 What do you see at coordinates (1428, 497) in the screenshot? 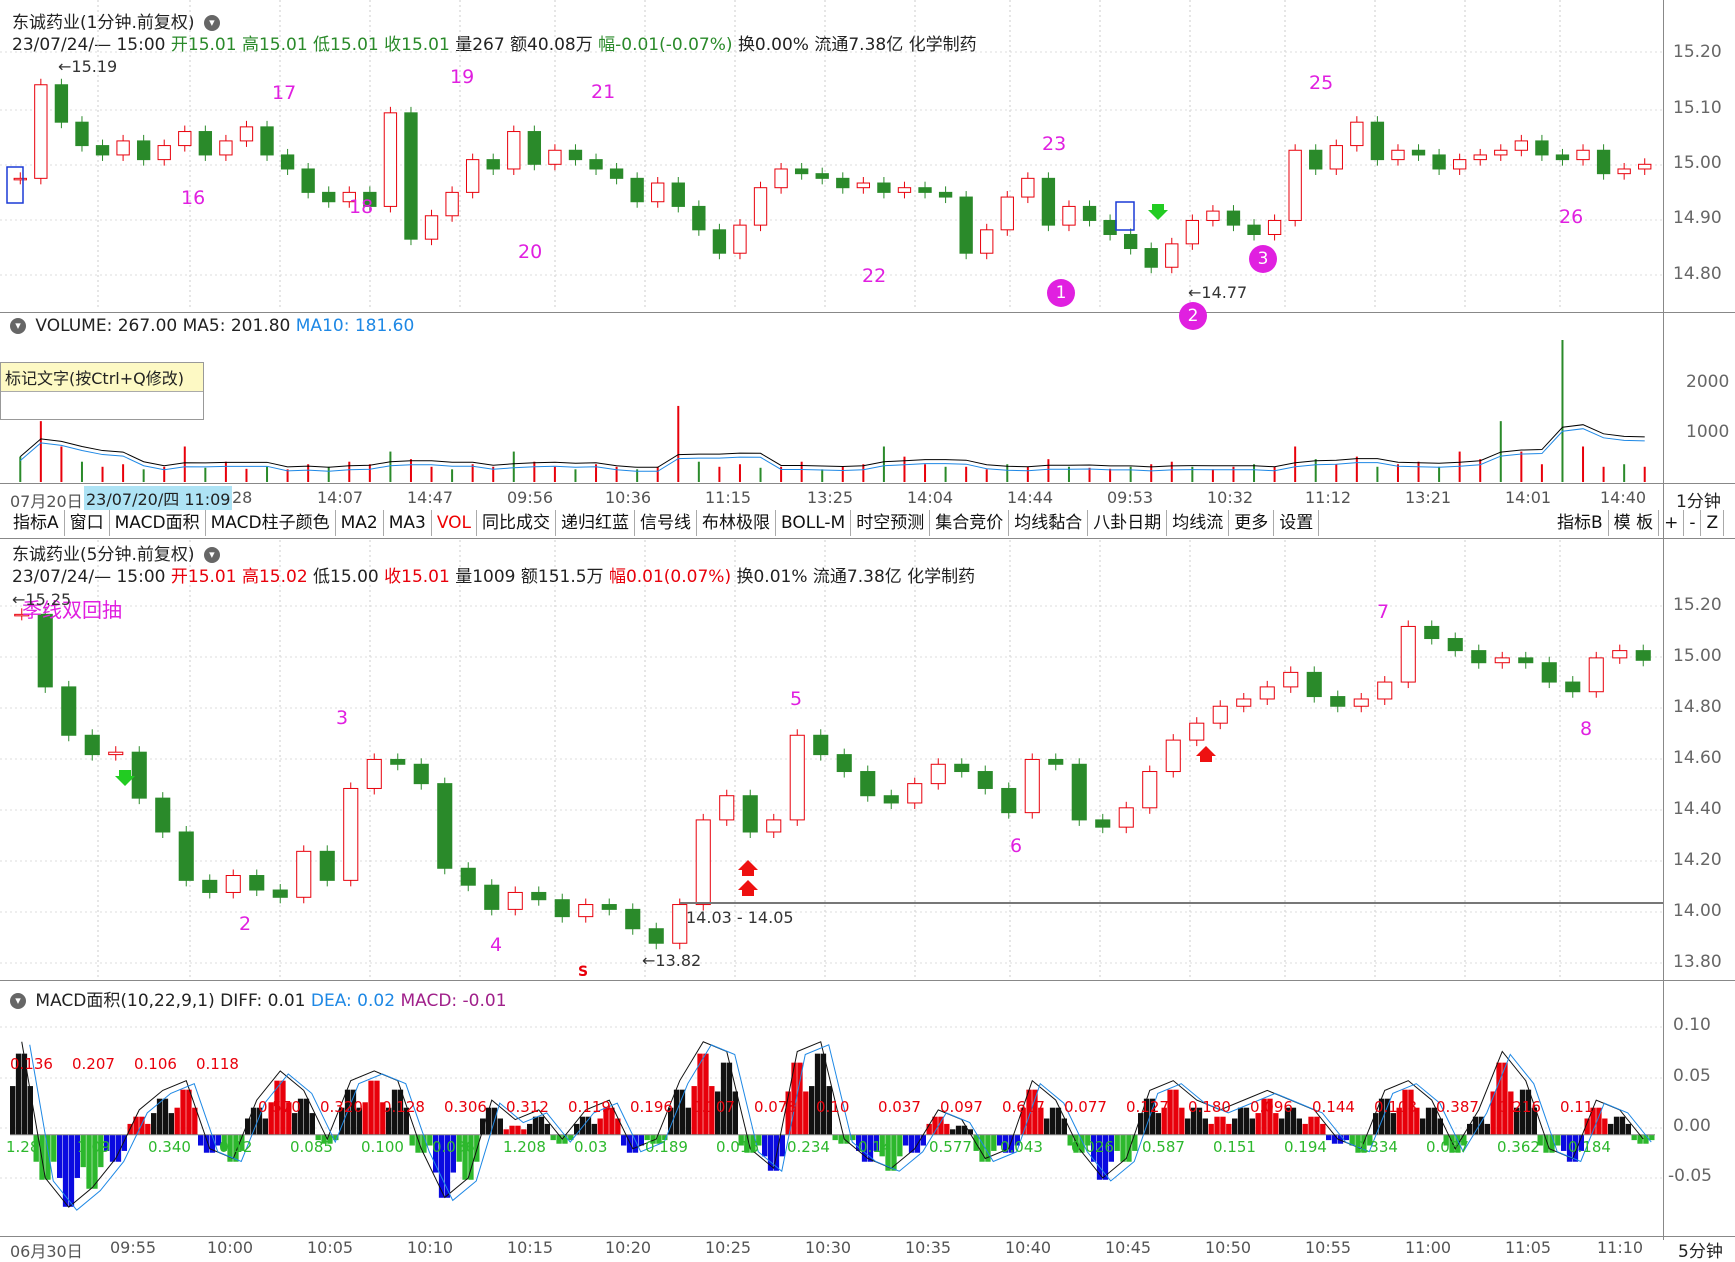
I see `volume-x-label: 13:21` at bounding box center [1428, 497].